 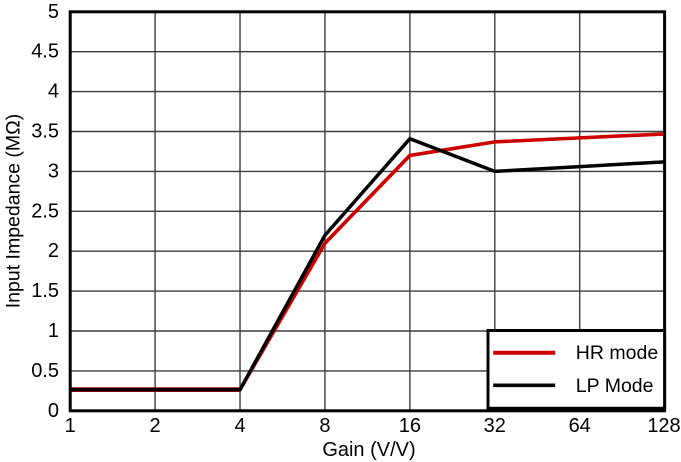 What do you see at coordinates (45, 291) in the screenshot?
I see `svg-text: 1.5` at bounding box center [45, 291].